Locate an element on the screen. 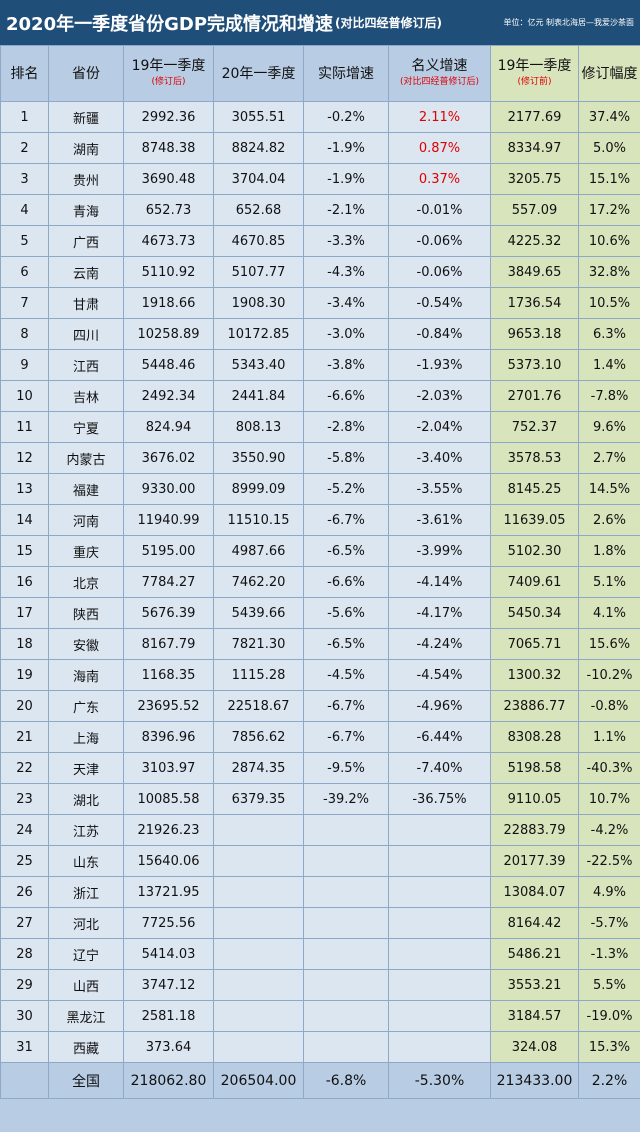 This screenshot has width=640, height=1132. table-cell: 9330.00 is located at coordinates (169, 489).